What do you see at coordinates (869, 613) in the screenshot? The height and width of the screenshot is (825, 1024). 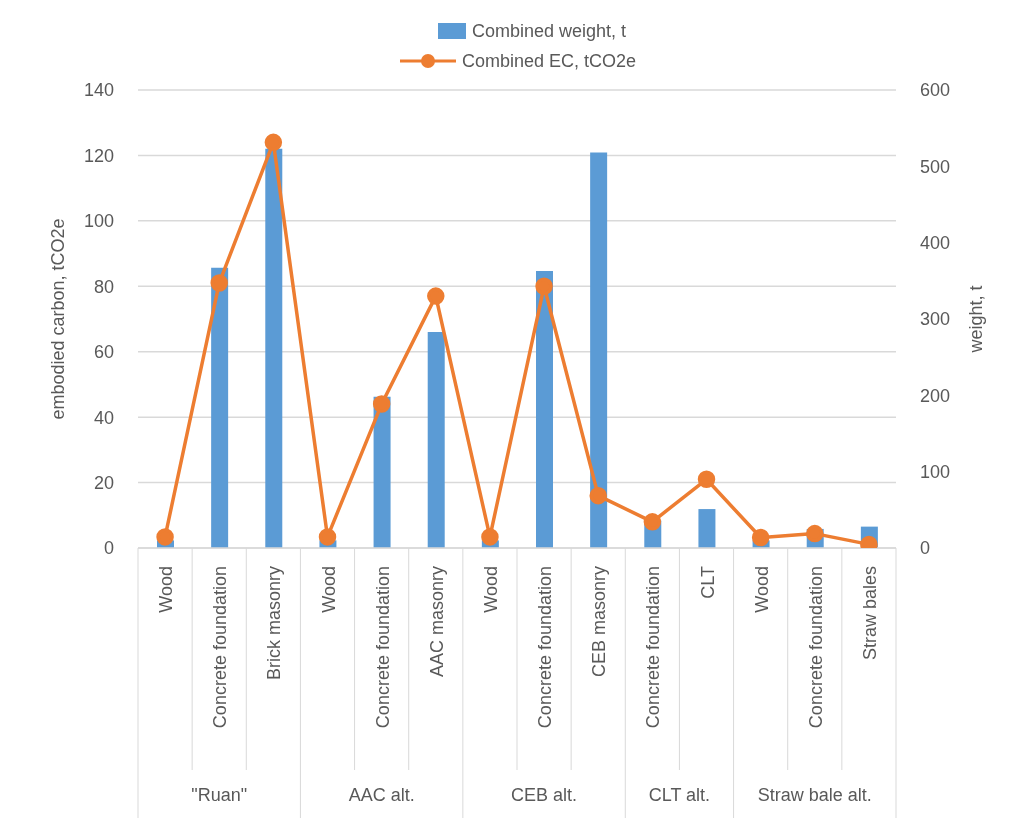 I see `x-tick-label: Straw bales` at bounding box center [869, 613].